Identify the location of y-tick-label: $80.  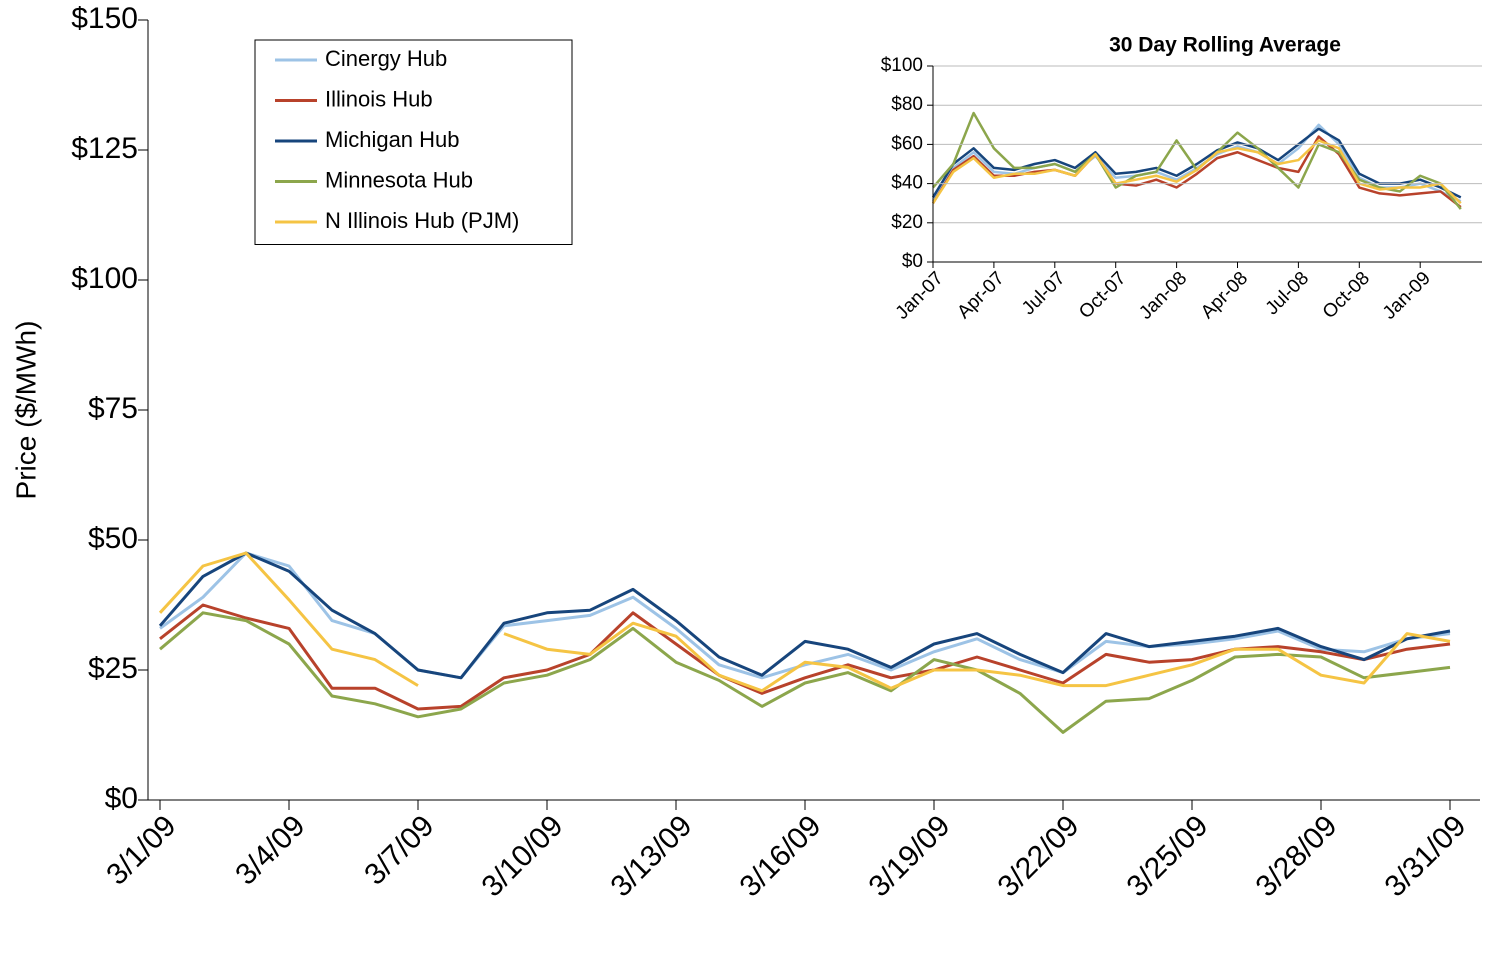
(907, 104).